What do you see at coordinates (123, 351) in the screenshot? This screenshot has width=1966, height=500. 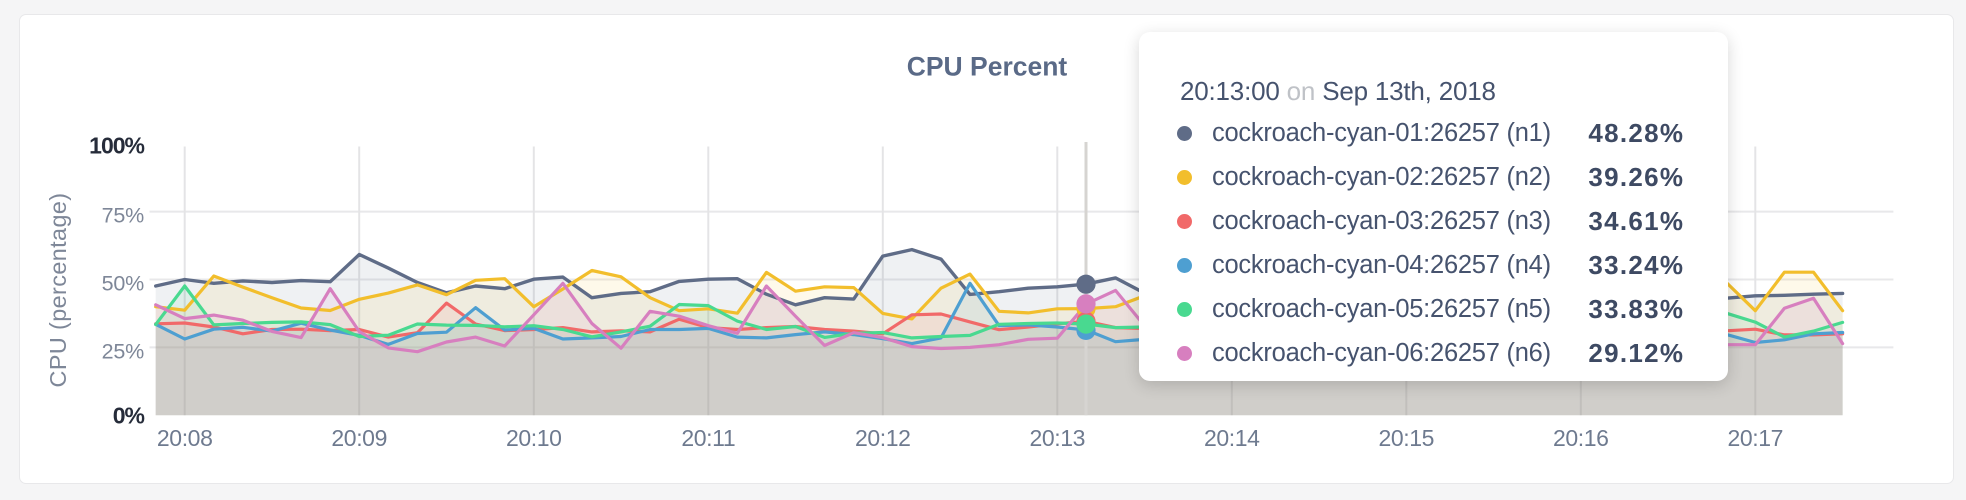 I see `svg-text: 25%` at bounding box center [123, 351].